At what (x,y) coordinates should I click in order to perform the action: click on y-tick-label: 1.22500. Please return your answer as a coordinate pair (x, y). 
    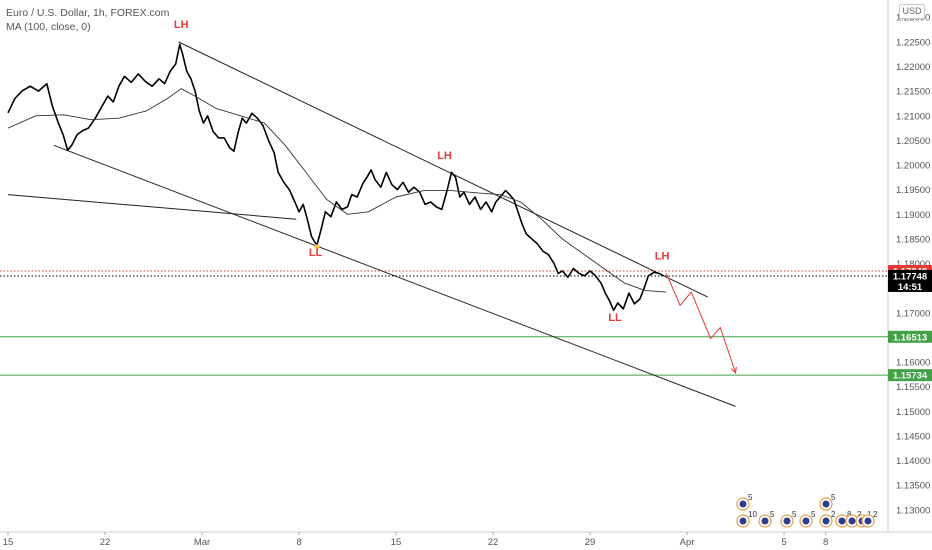
    Looking at the image, I should click on (913, 42).